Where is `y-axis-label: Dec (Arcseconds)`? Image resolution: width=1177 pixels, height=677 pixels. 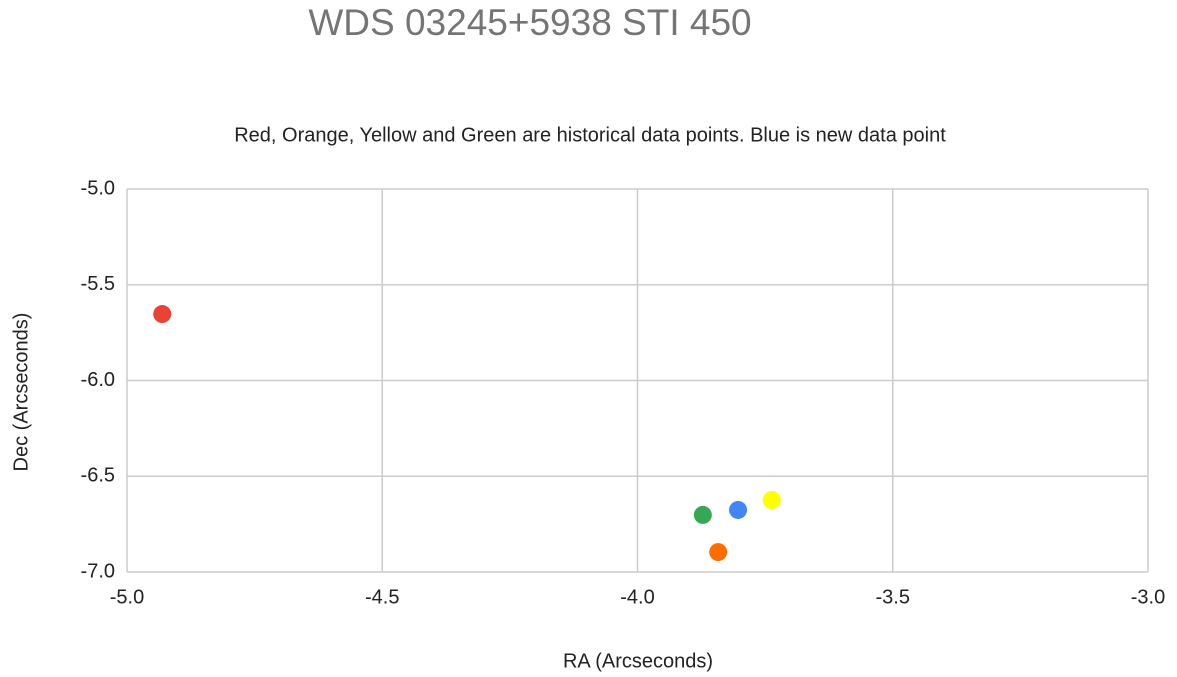
y-axis-label: Dec (Arcseconds) is located at coordinates (21, 392).